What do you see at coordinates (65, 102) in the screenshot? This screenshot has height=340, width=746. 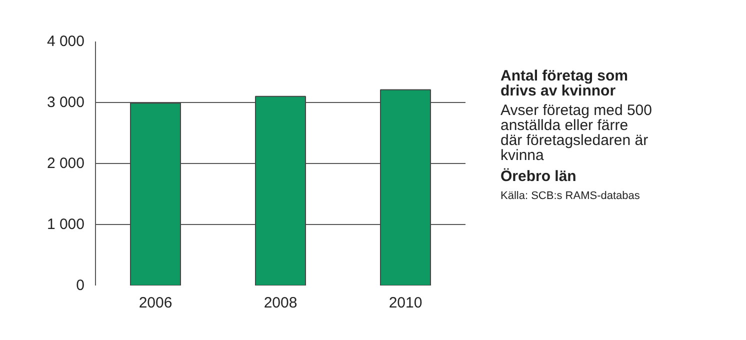 I see `y-tick-label: 3 000` at bounding box center [65, 102].